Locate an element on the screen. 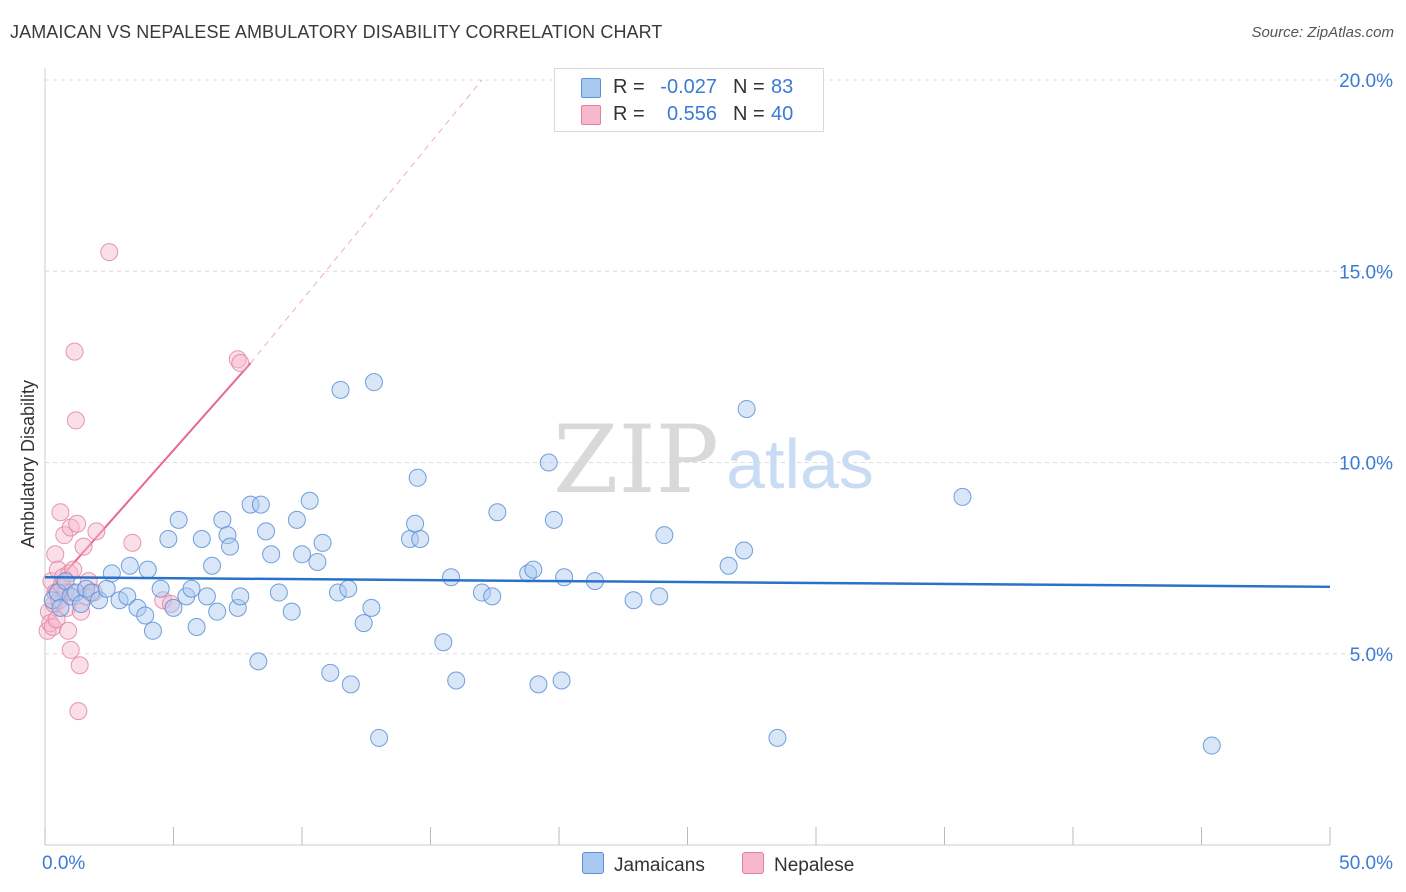 The width and height of the screenshot is (1406, 892). legend-r-value: -0.027 is located at coordinates (688, 87).